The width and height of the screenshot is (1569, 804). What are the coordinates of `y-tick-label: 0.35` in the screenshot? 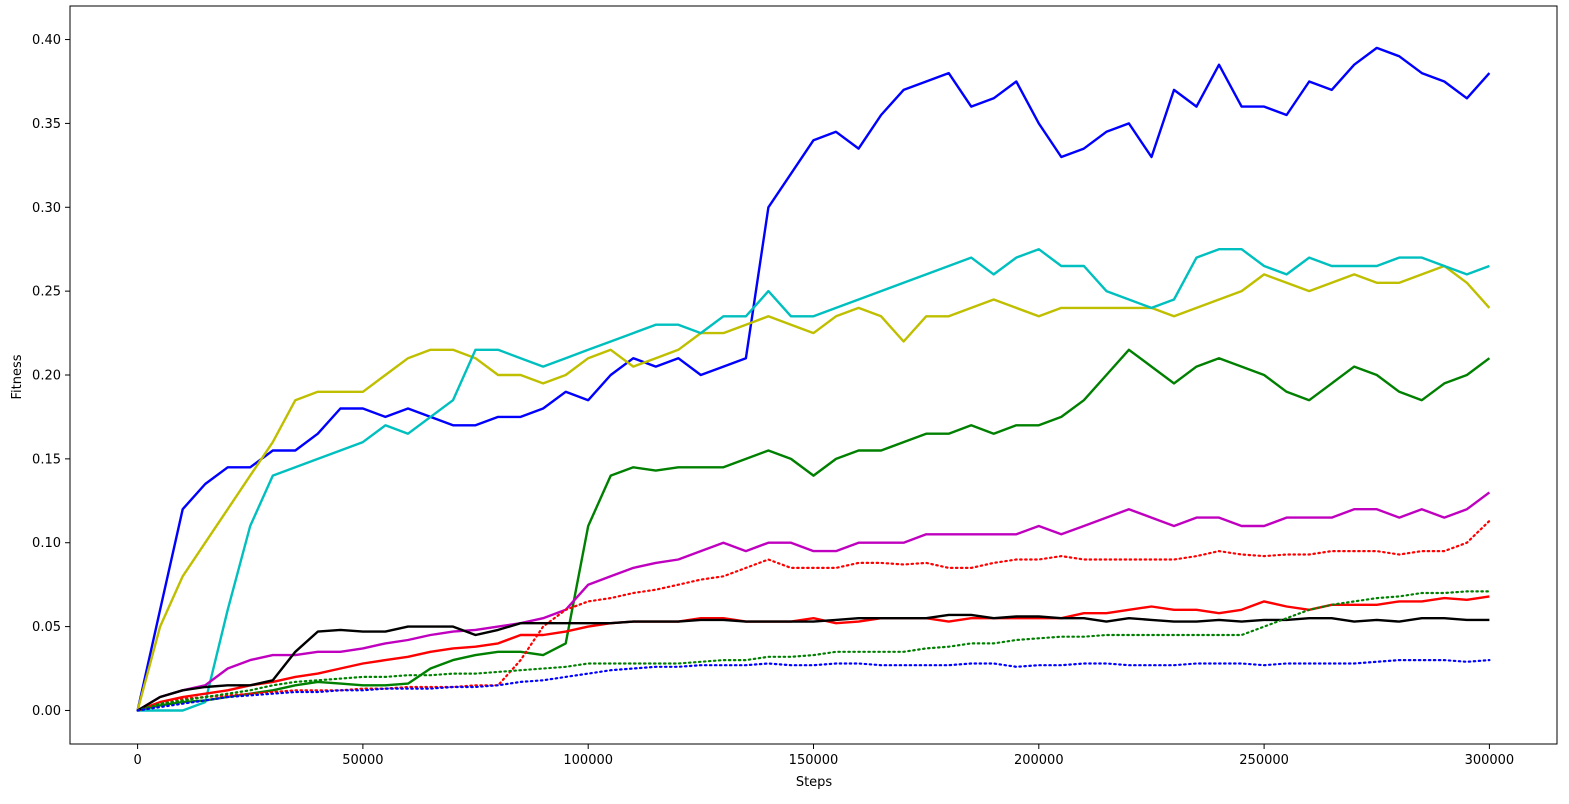 It's located at (46, 124).